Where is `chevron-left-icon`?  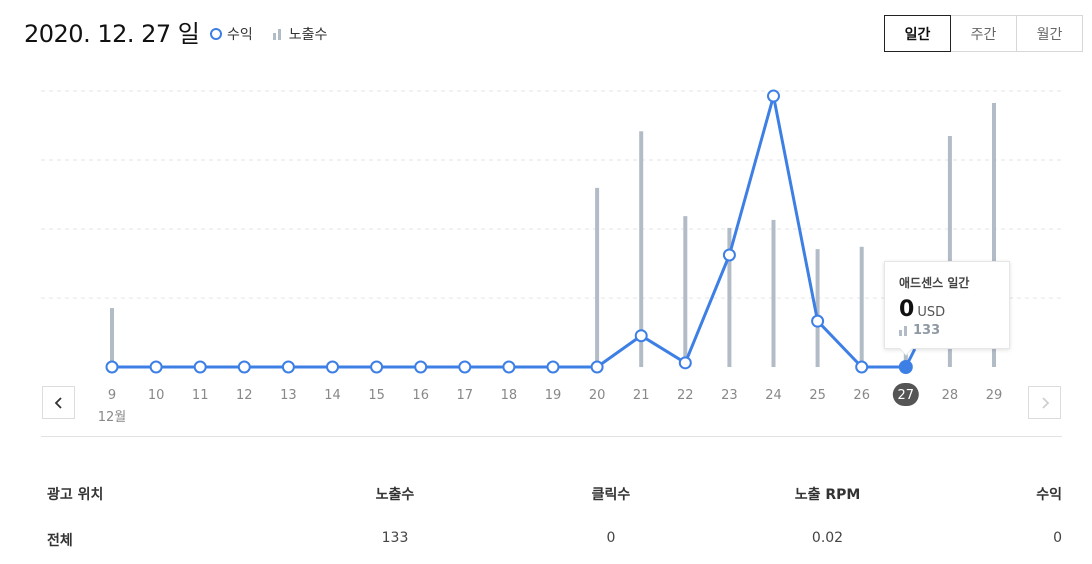 chevron-left-icon is located at coordinates (58, 402).